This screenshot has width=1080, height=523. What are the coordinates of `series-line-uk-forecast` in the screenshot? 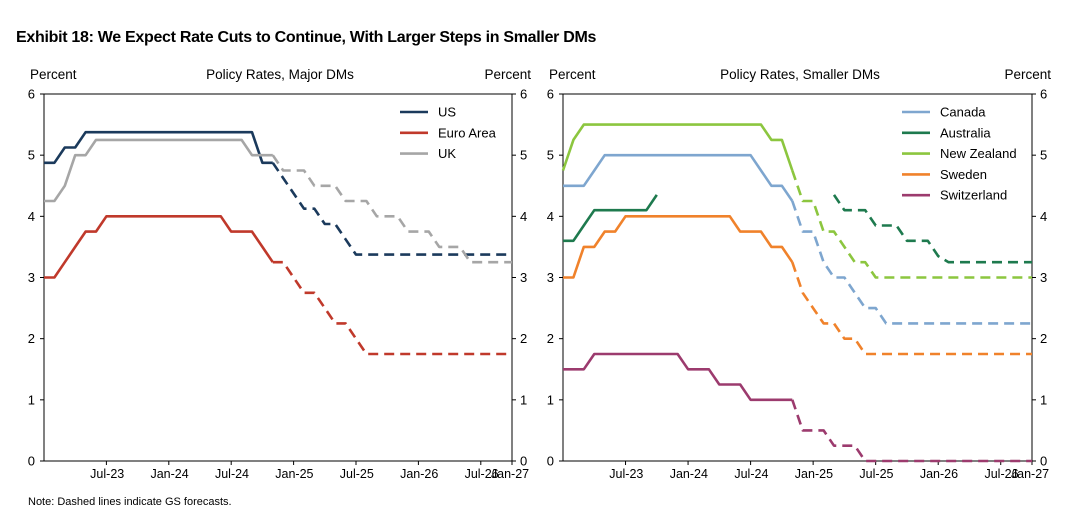 It's located at (391, 209).